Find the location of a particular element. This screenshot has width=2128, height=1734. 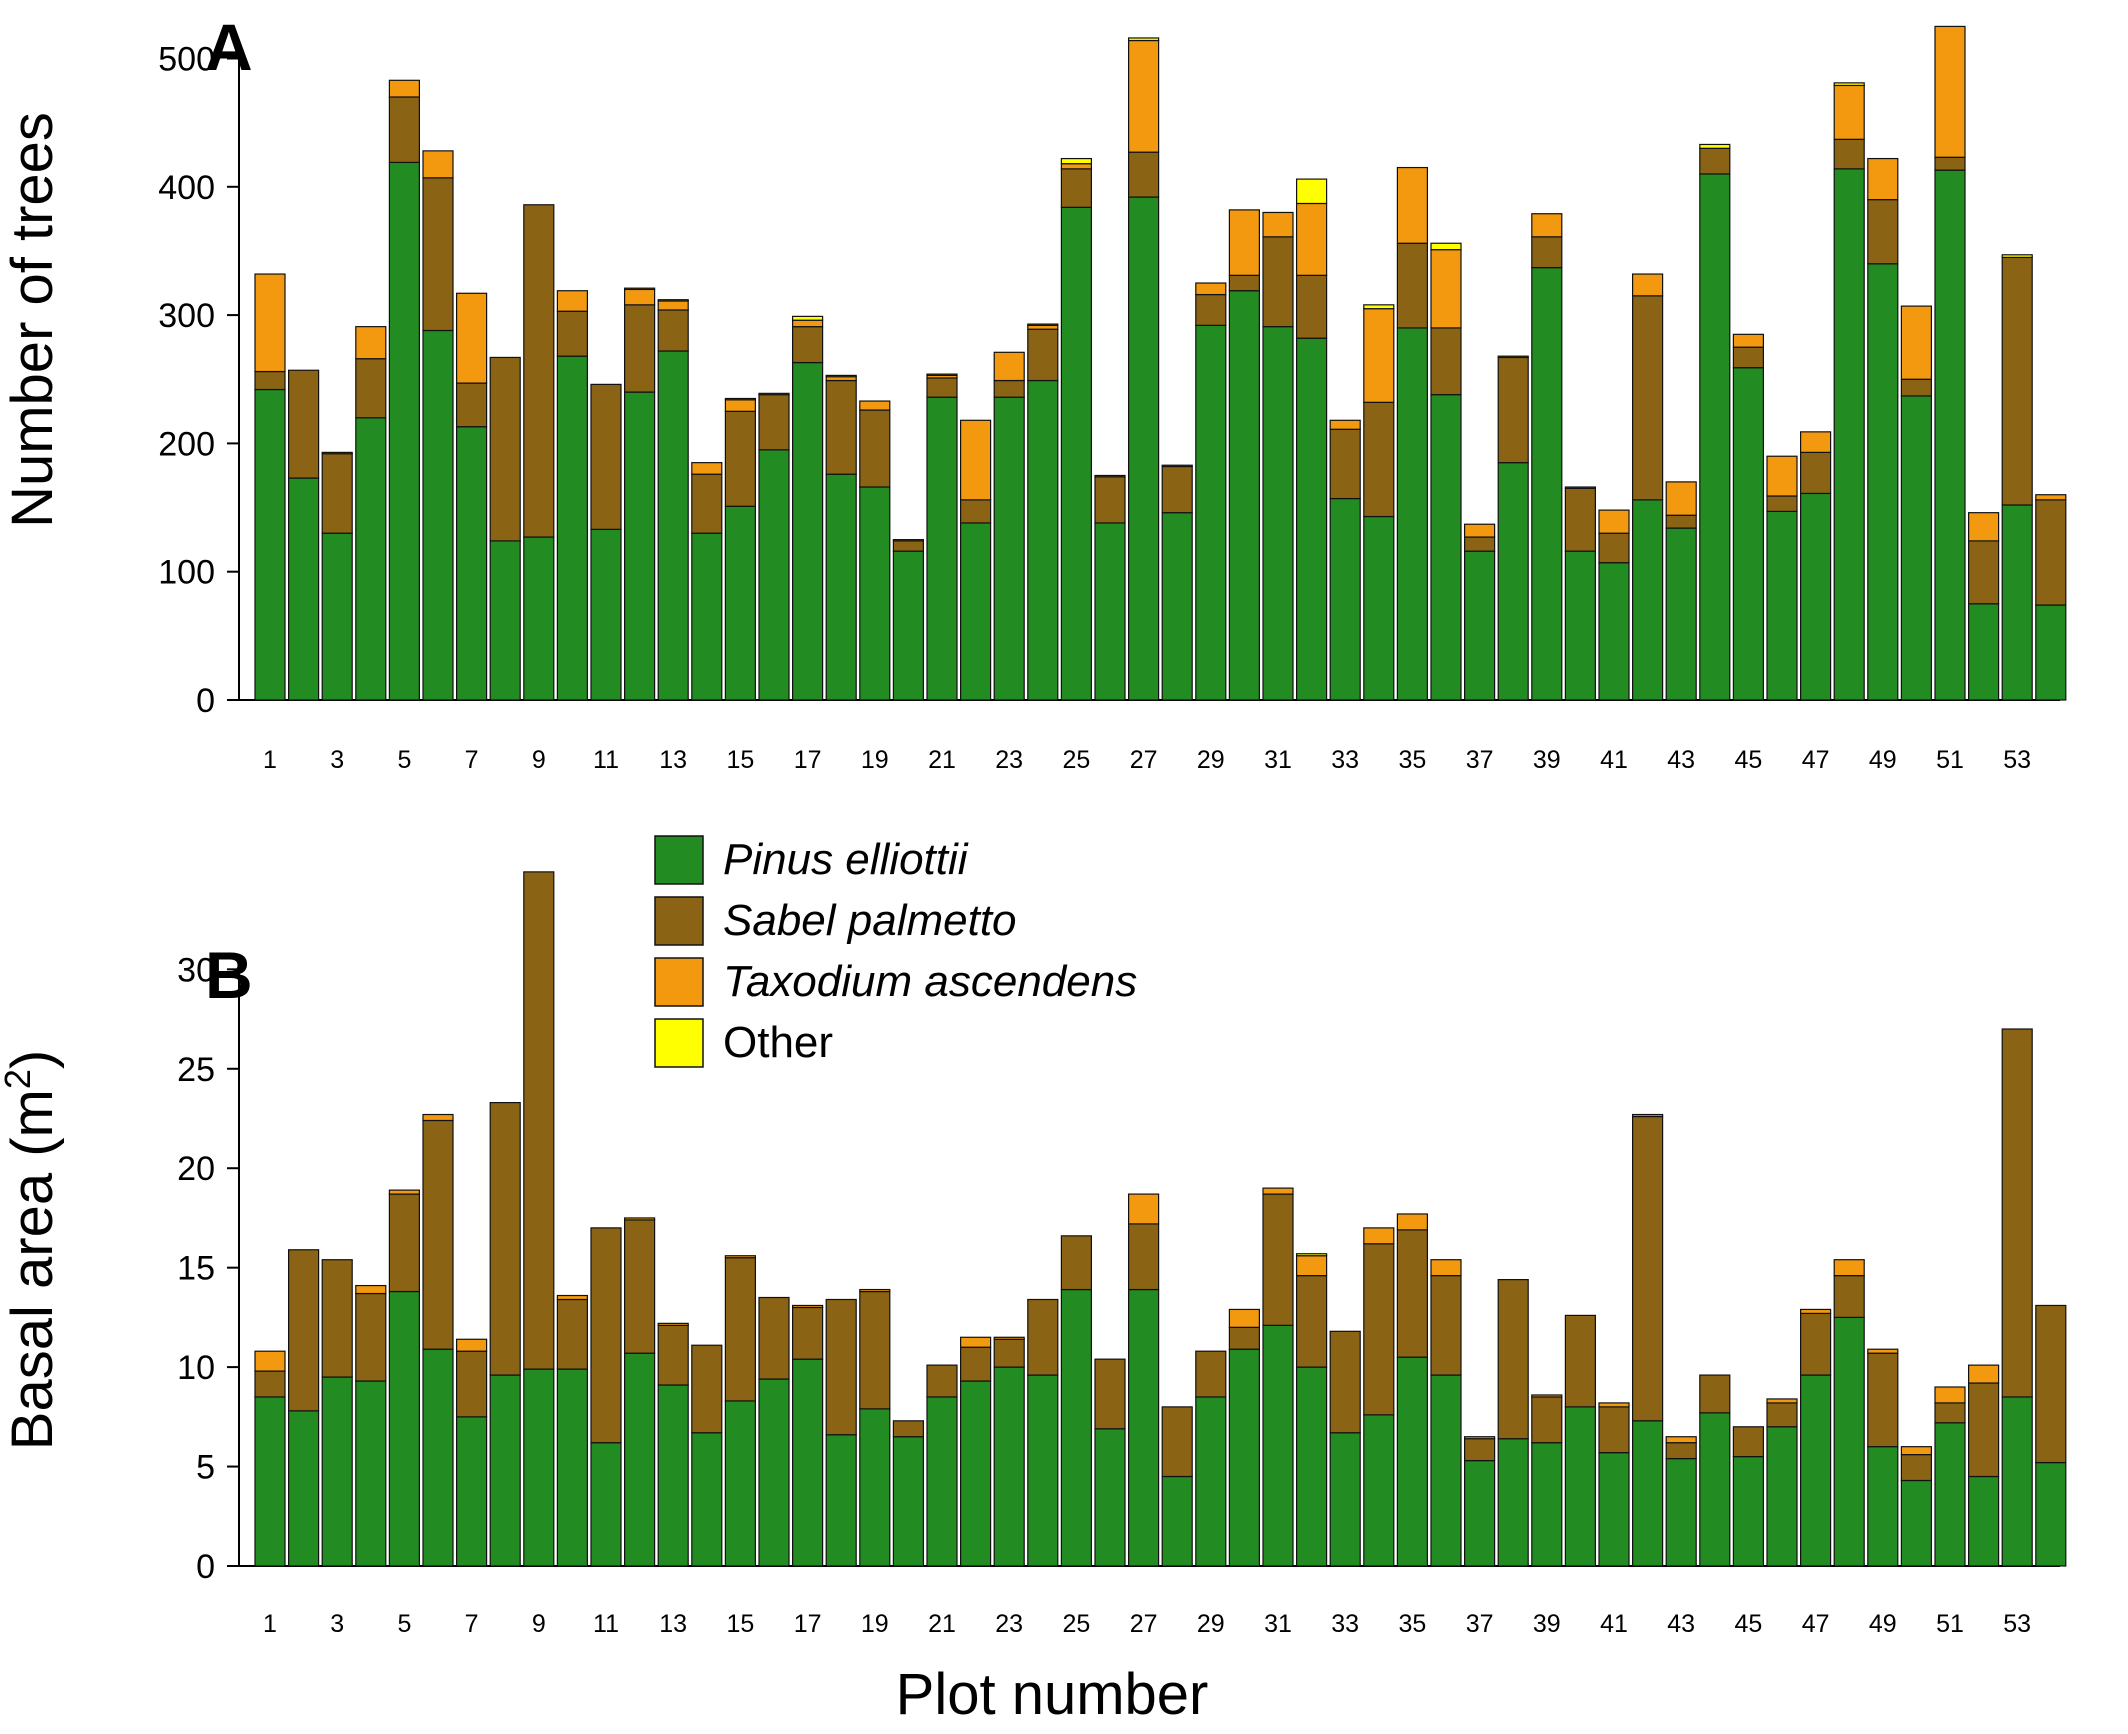

legend-label-0: Pinus elliottii is located at coordinates (846, 859).